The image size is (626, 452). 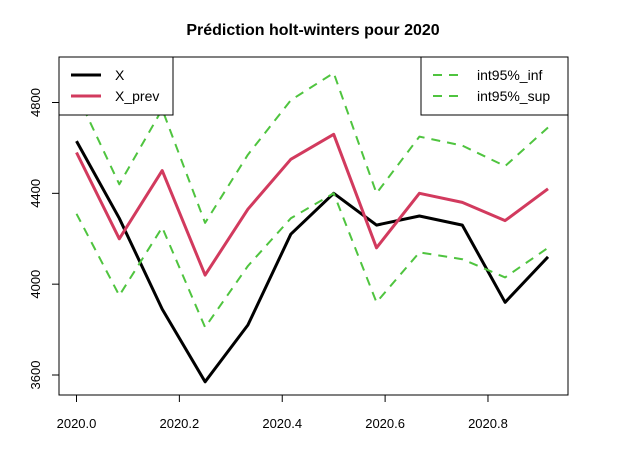 What do you see at coordinates (35, 102) in the screenshot?
I see `y-tick-label: 4800` at bounding box center [35, 102].